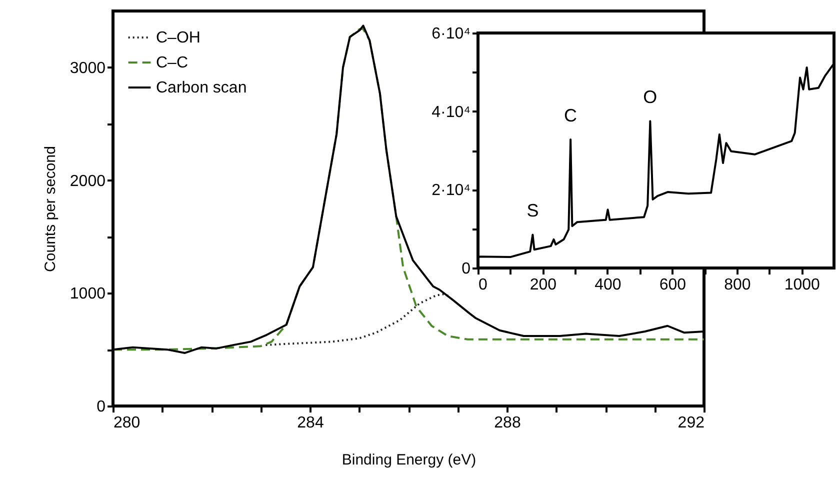 The image size is (840, 482). I want to click on y-axis-title: Counts per second, so click(50, 209).